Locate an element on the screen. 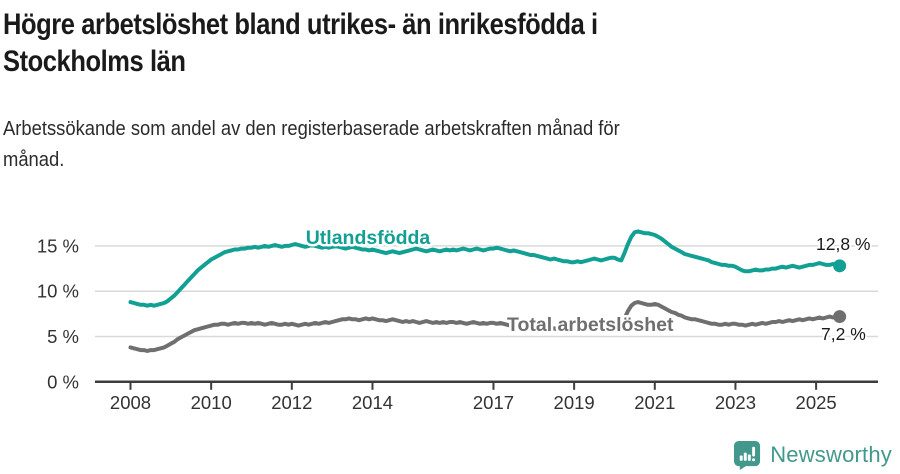 Image resolution: width=900 pixels, height=474 pixels. end-dot-total is located at coordinates (840, 317).